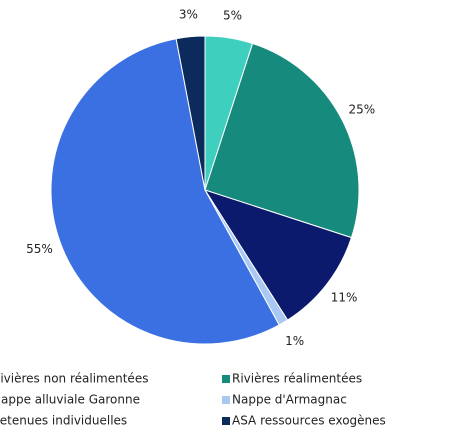  I want to click on data-label: 3%, so click(188, 14).